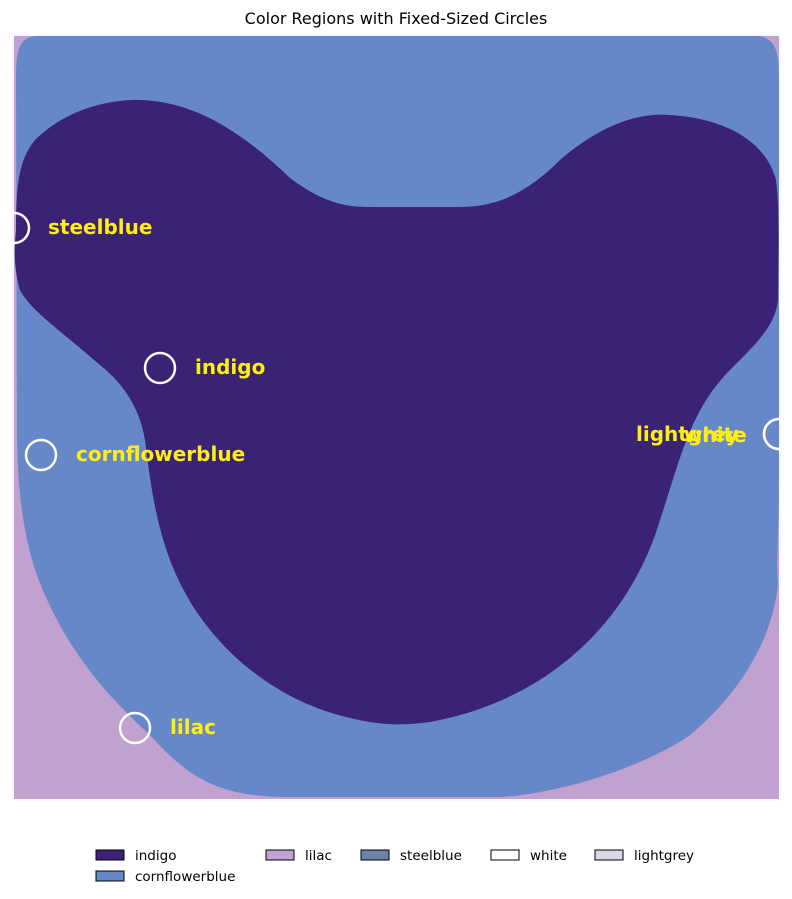  I want to click on legend-item-cornflowerblue: cornflowerblue, so click(165, 877).